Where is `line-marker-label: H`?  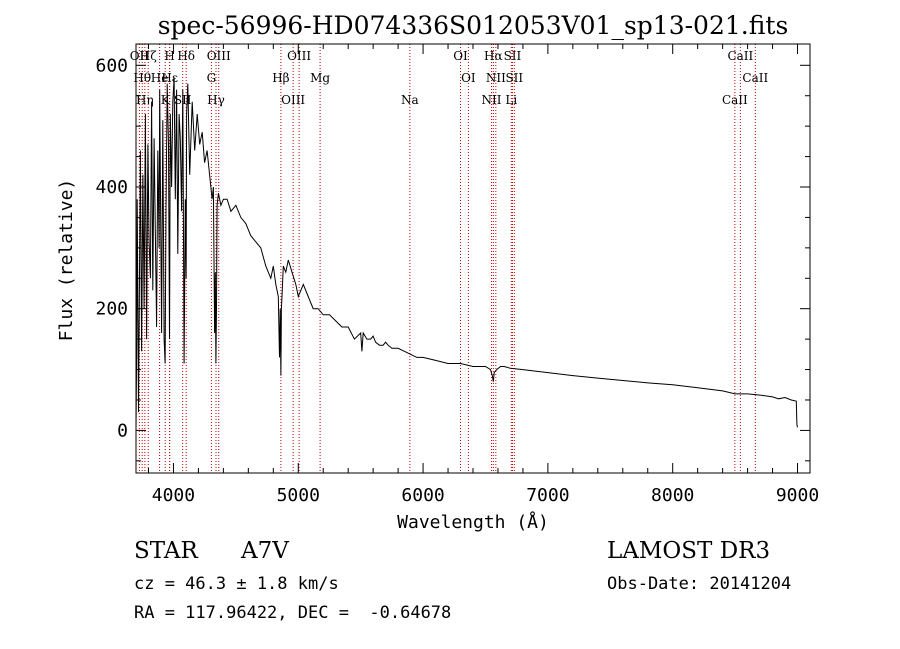
line-marker-label: H is located at coordinates (169, 56).